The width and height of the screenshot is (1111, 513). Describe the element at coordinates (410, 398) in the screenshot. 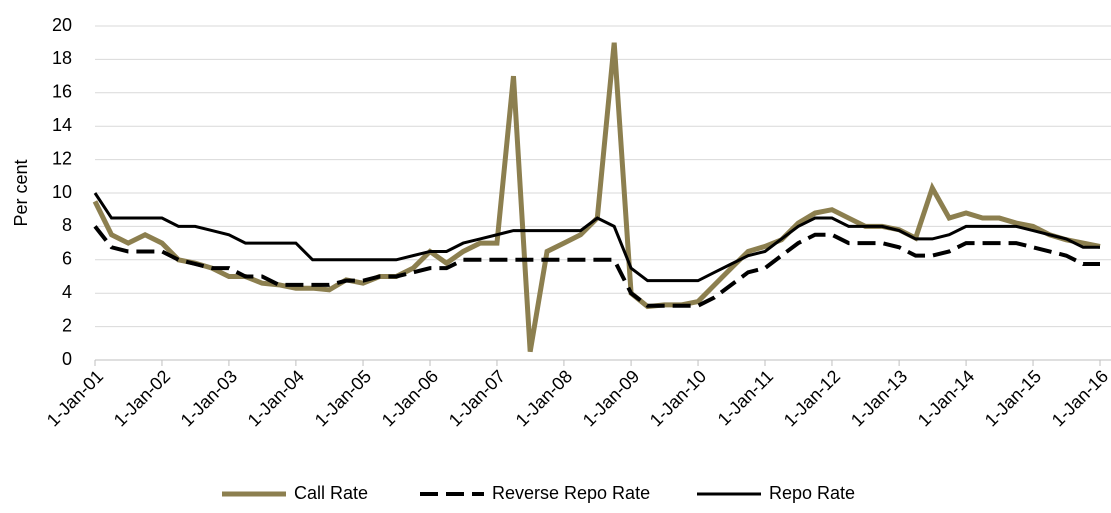

I see `x-tick-label: 1-Jan-06` at that location.